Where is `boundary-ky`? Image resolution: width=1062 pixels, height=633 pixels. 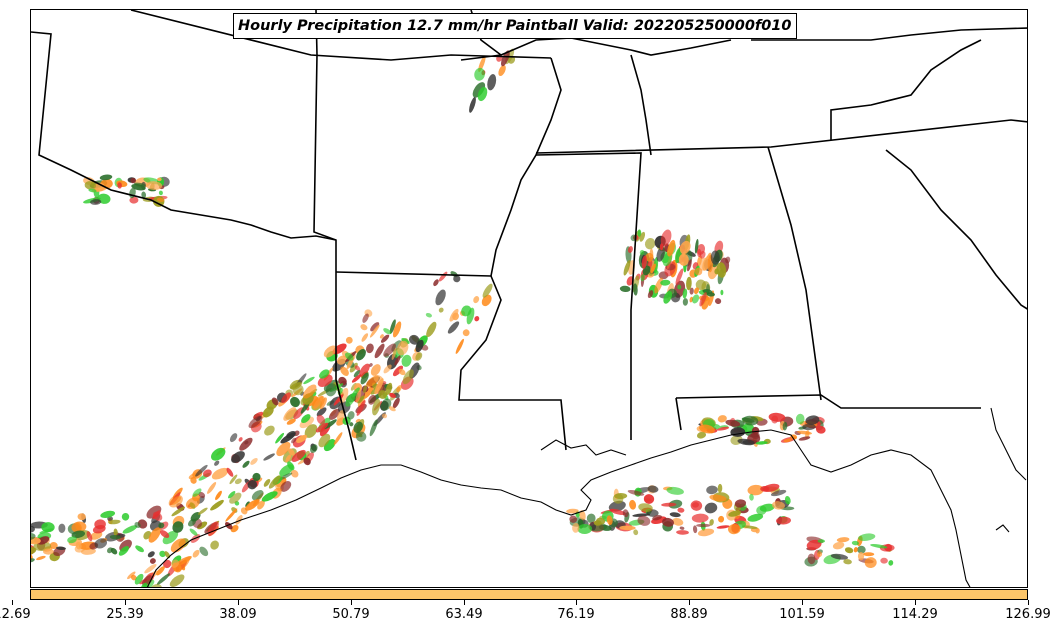 boundary-ky is located at coordinates (596, 49).